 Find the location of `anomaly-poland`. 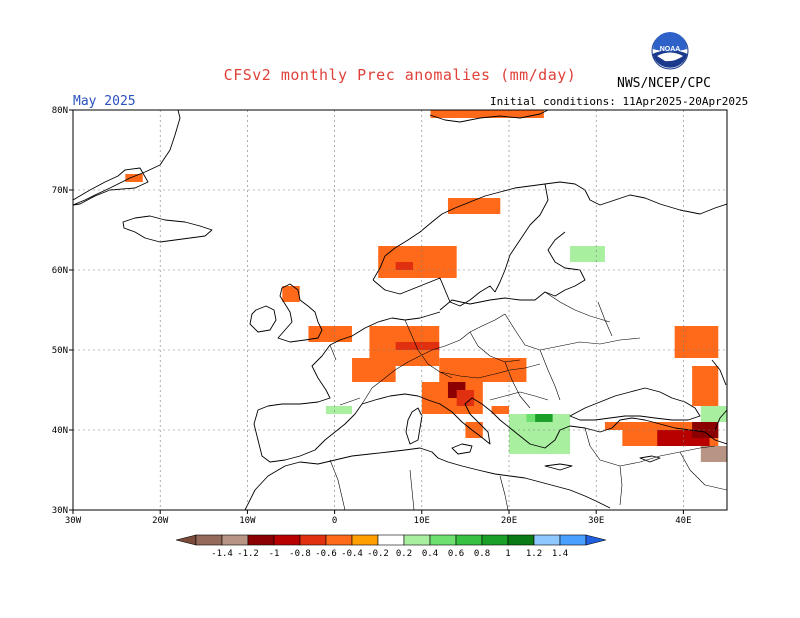

anomaly-poland is located at coordinates (496, 334).